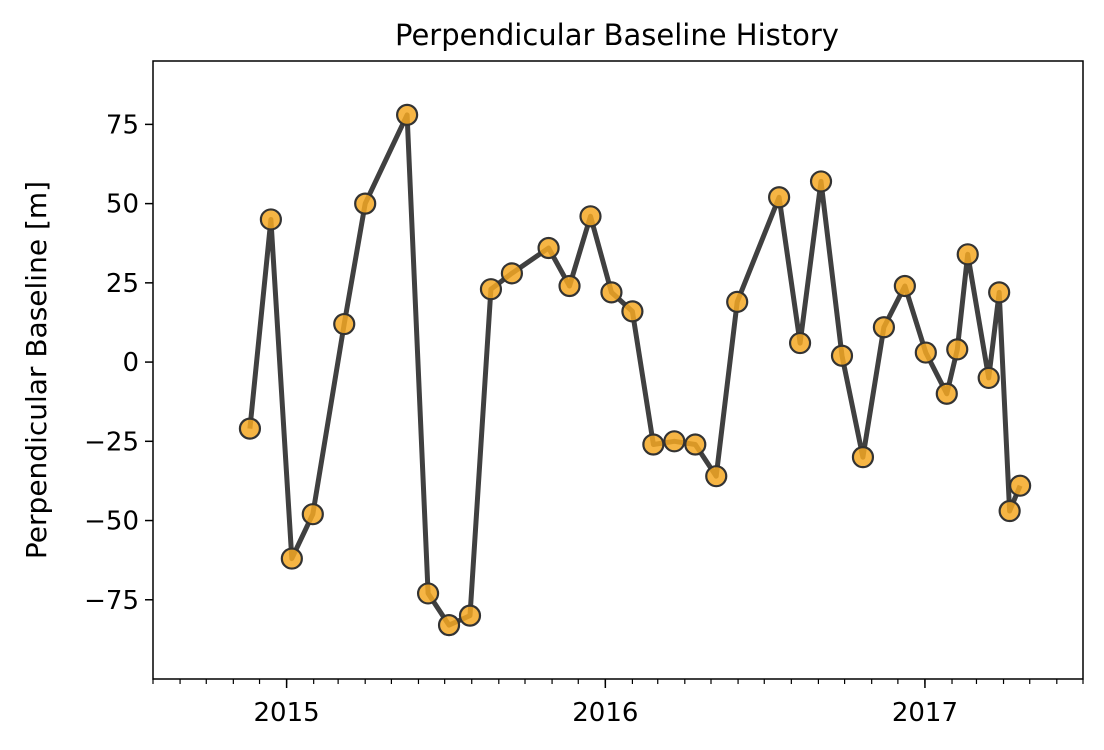  Describe the element at coordinates (130, 363) in the screenshot. I see `y-tick-label: 0` at that location.